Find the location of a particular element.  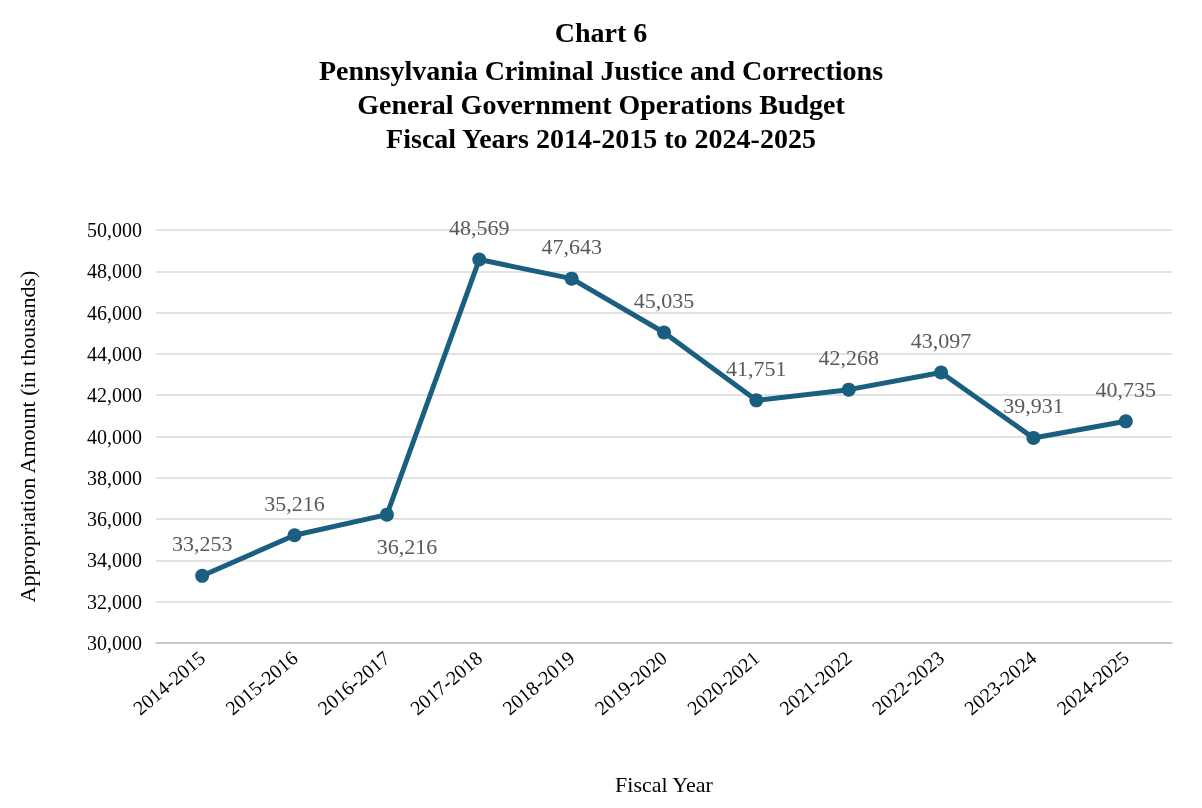

y-tick-label: 36,000 is located at coordinates (114, 519).